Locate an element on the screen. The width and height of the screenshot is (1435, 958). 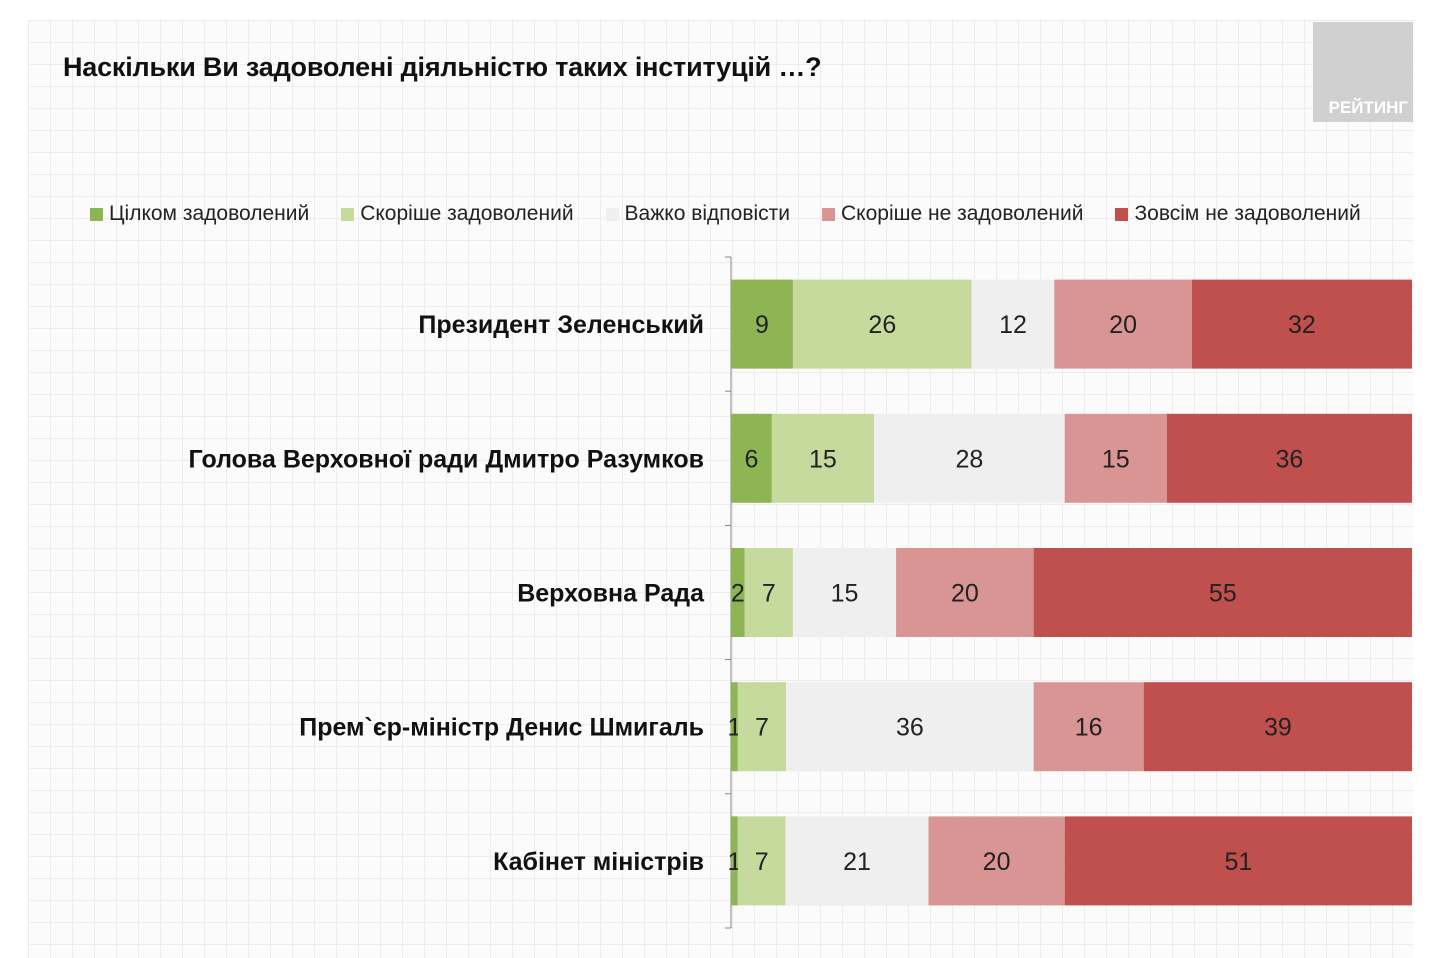
logo-text: РЕЙТИНГ is located at coordinates (1368, 107).